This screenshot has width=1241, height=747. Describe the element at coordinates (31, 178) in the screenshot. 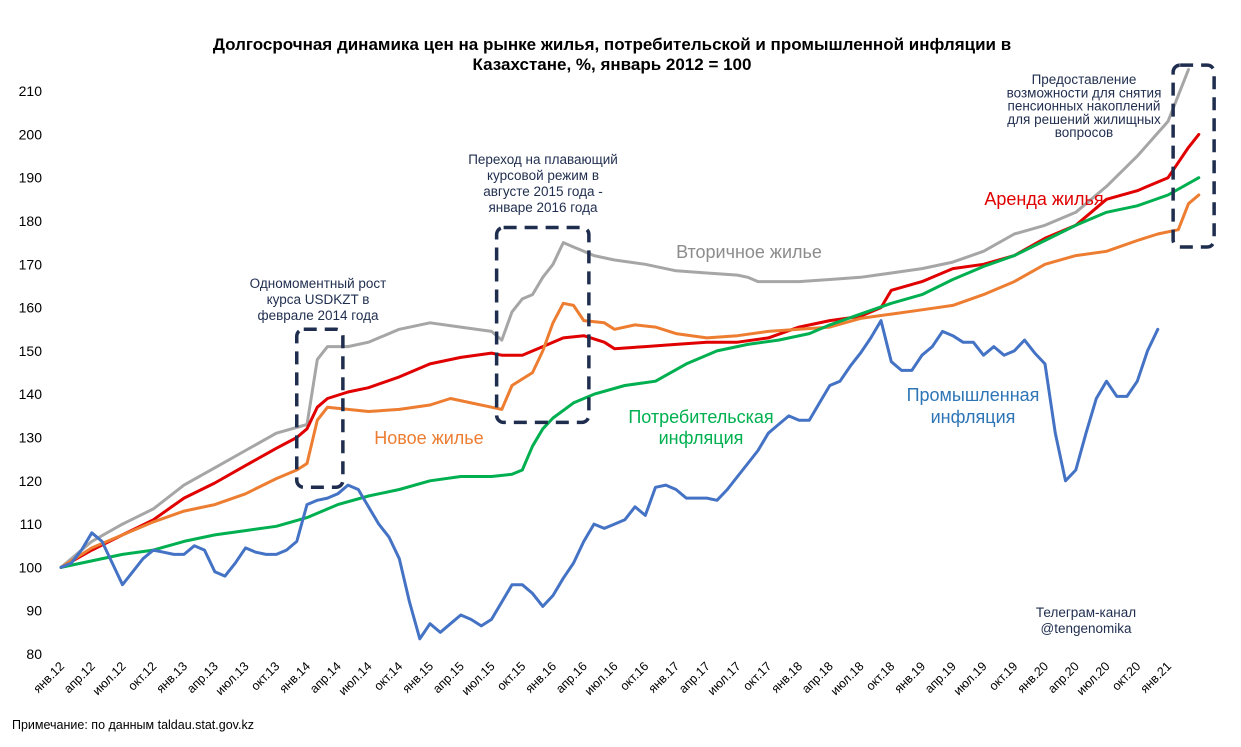

I see `y-tick-label: 190` at that location.